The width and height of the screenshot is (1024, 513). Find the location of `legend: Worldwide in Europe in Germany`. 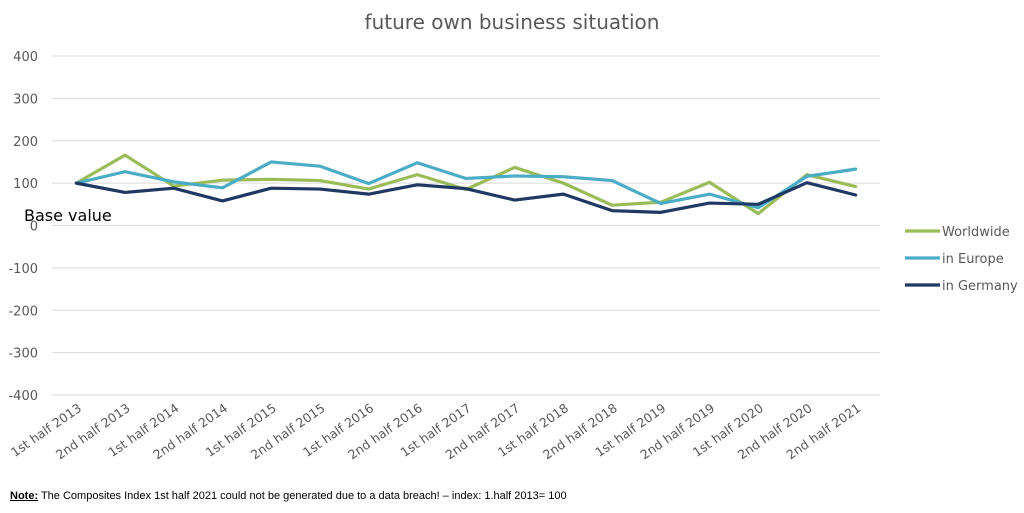

legend: Worldwide in Europe in Germany is located at coordinates (961, 259).